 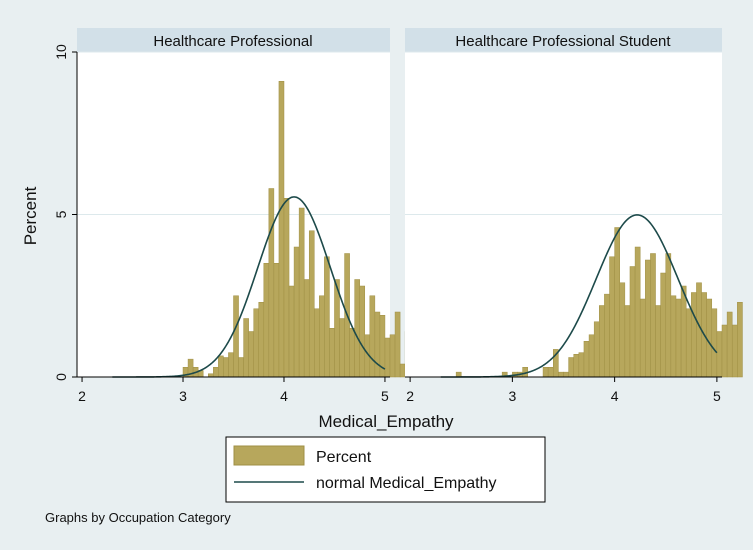 What do you see at coordinates (61, 214) in the screenshot?
I see `y-tick-label: 5` at bounding box center [61, 214].